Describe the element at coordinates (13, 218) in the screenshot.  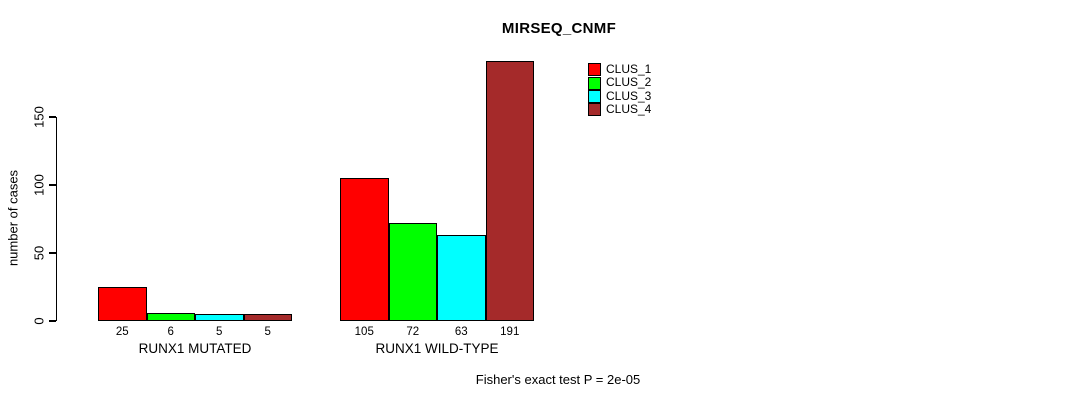
I see `y-axis-label: number of cases` at that location.